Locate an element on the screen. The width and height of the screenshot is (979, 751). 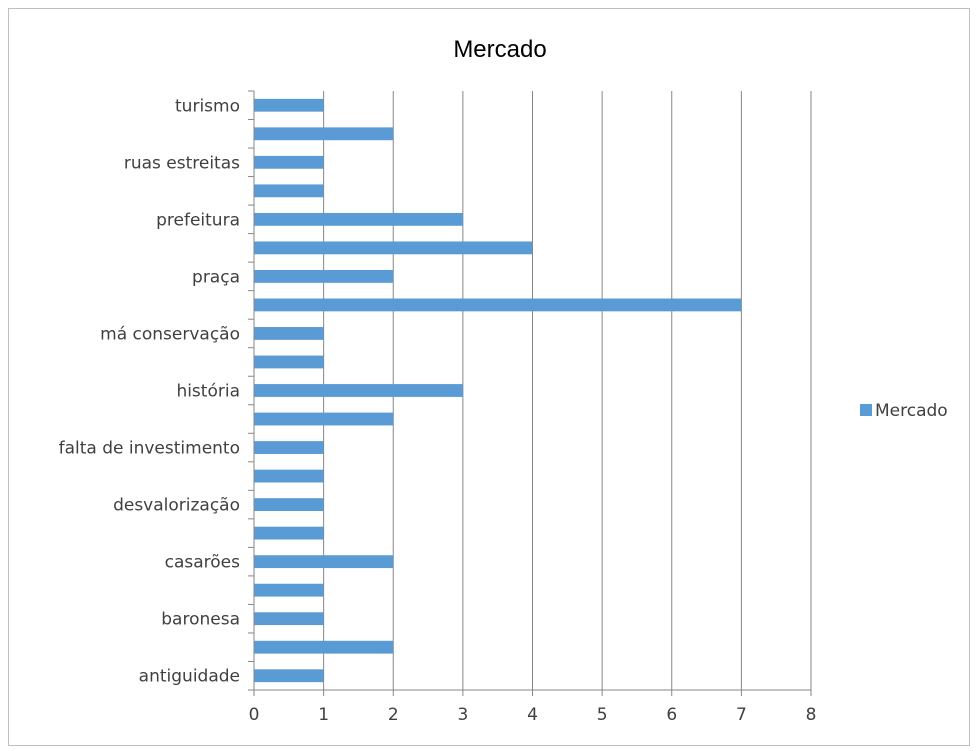
x-tick-label: 1 is located at coordinates (323, 715).